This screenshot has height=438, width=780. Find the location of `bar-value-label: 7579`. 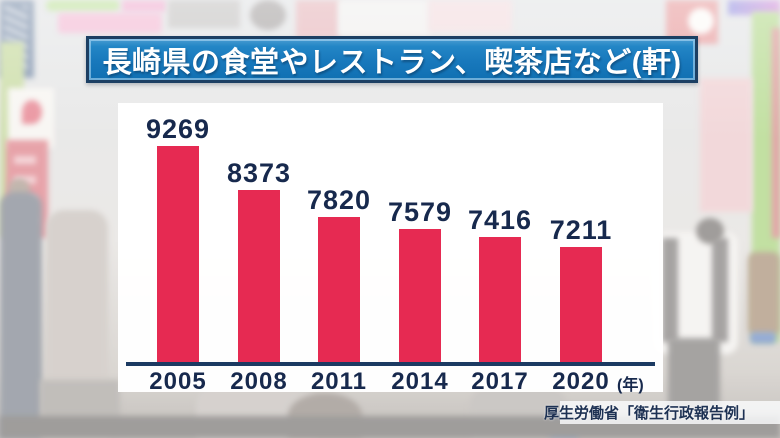

bar-value-label: 7579 is located at coordinates (420, 212).